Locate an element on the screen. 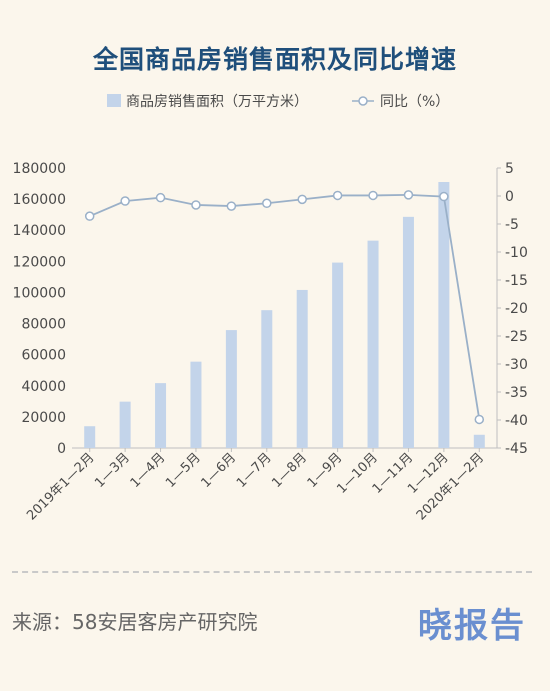 The height and width of the screenshot is (691, 550). y-right-tick-label: -5 is located at coordinates (512, 225).